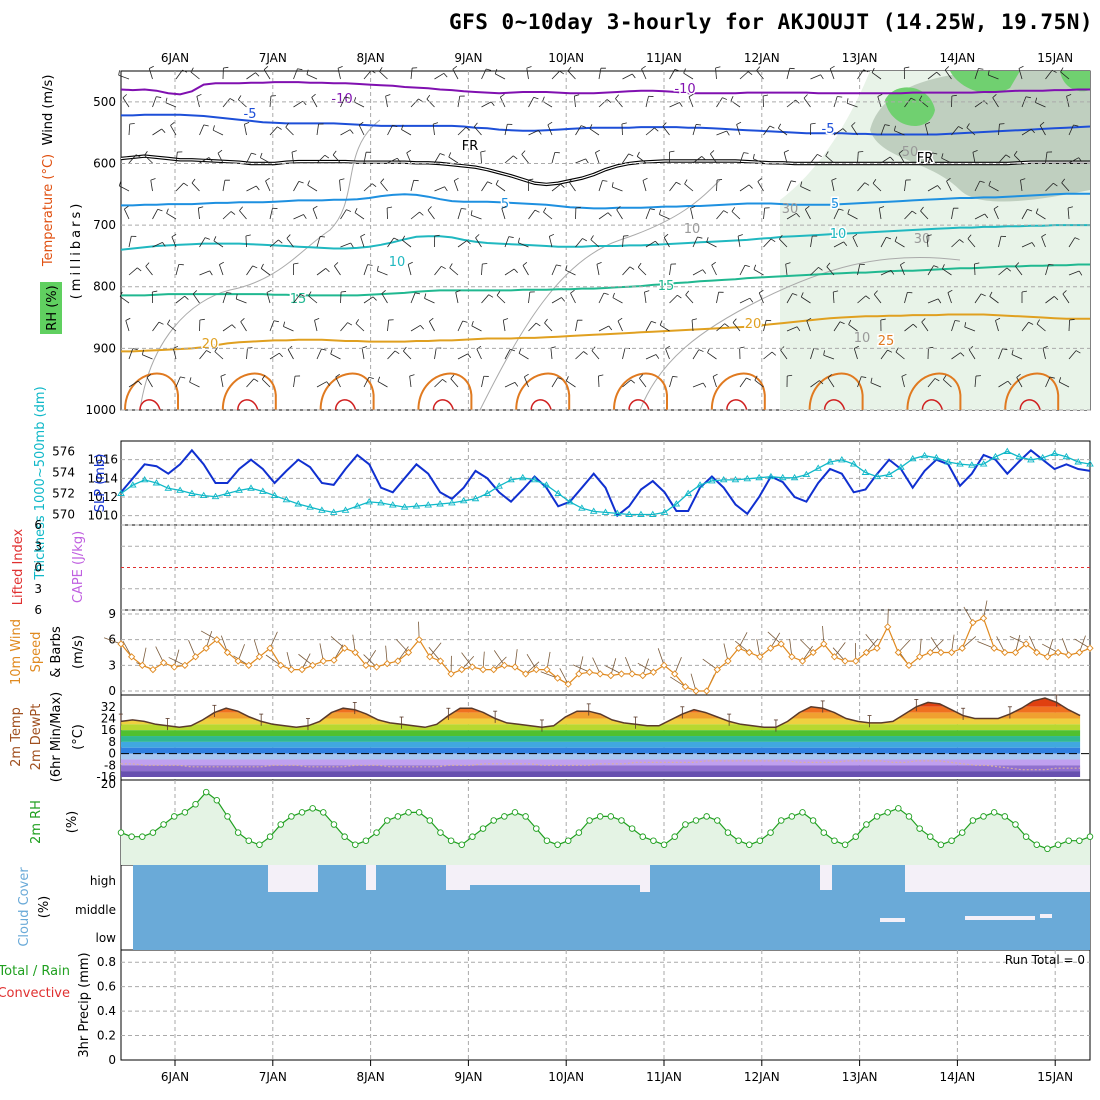 This screenshot has height=1100, width=1100. What do you see at coordinates (35, 971) in the screenshot?
I see `legend-total-rain: Total / Rain` at bounding box center [35, 971].